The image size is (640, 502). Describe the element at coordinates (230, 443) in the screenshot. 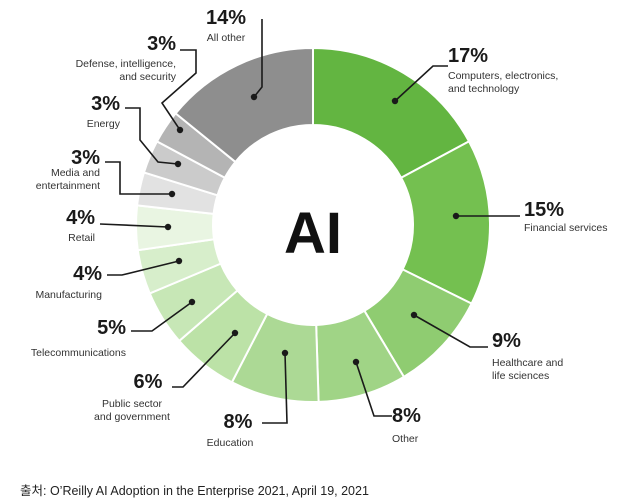

I see `data-label-category: Education` at that location.